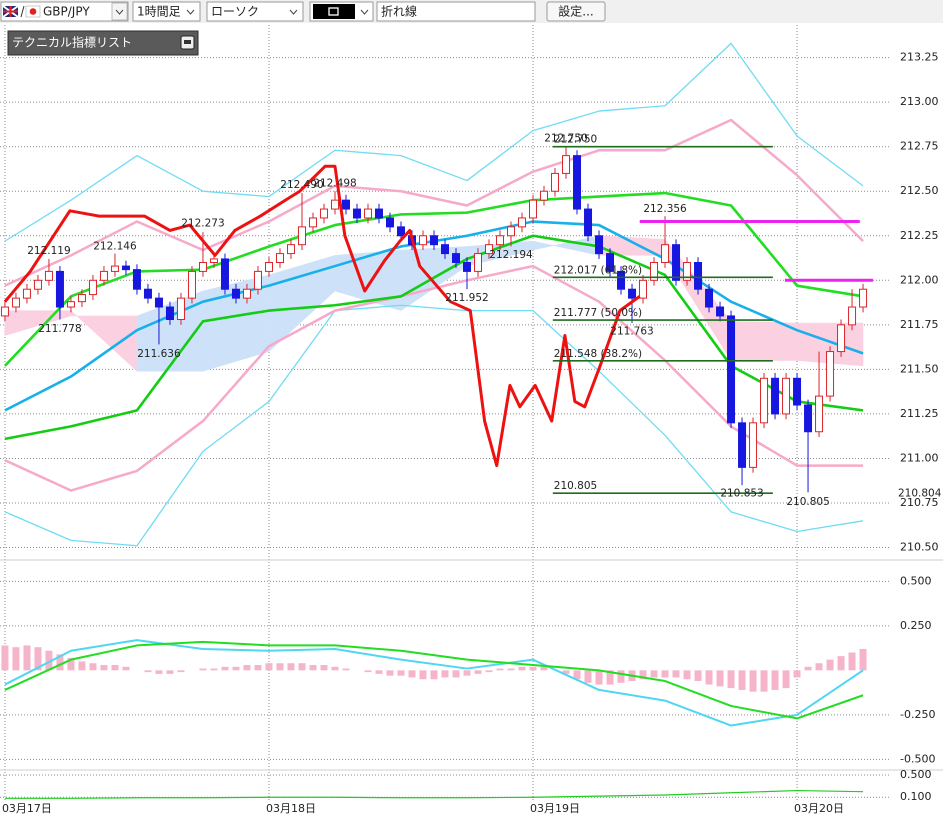 The image size is (943, 819). I want to click on x-tick-label: 03月20日, so click(819, 808).